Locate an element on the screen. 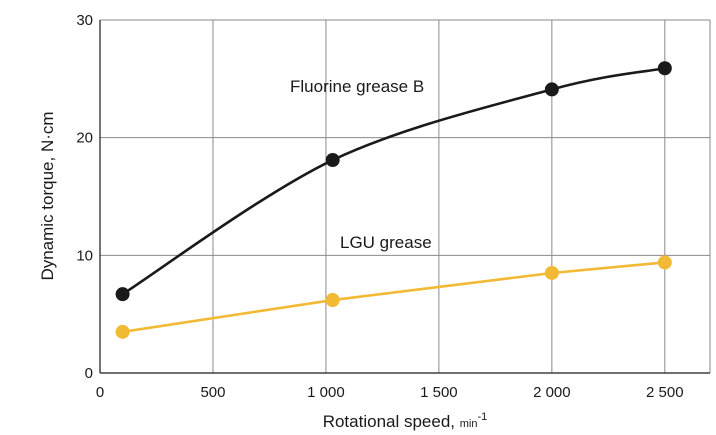  x-axis-label: Rotational speed, min-1 is located at coordinates (405, 421).